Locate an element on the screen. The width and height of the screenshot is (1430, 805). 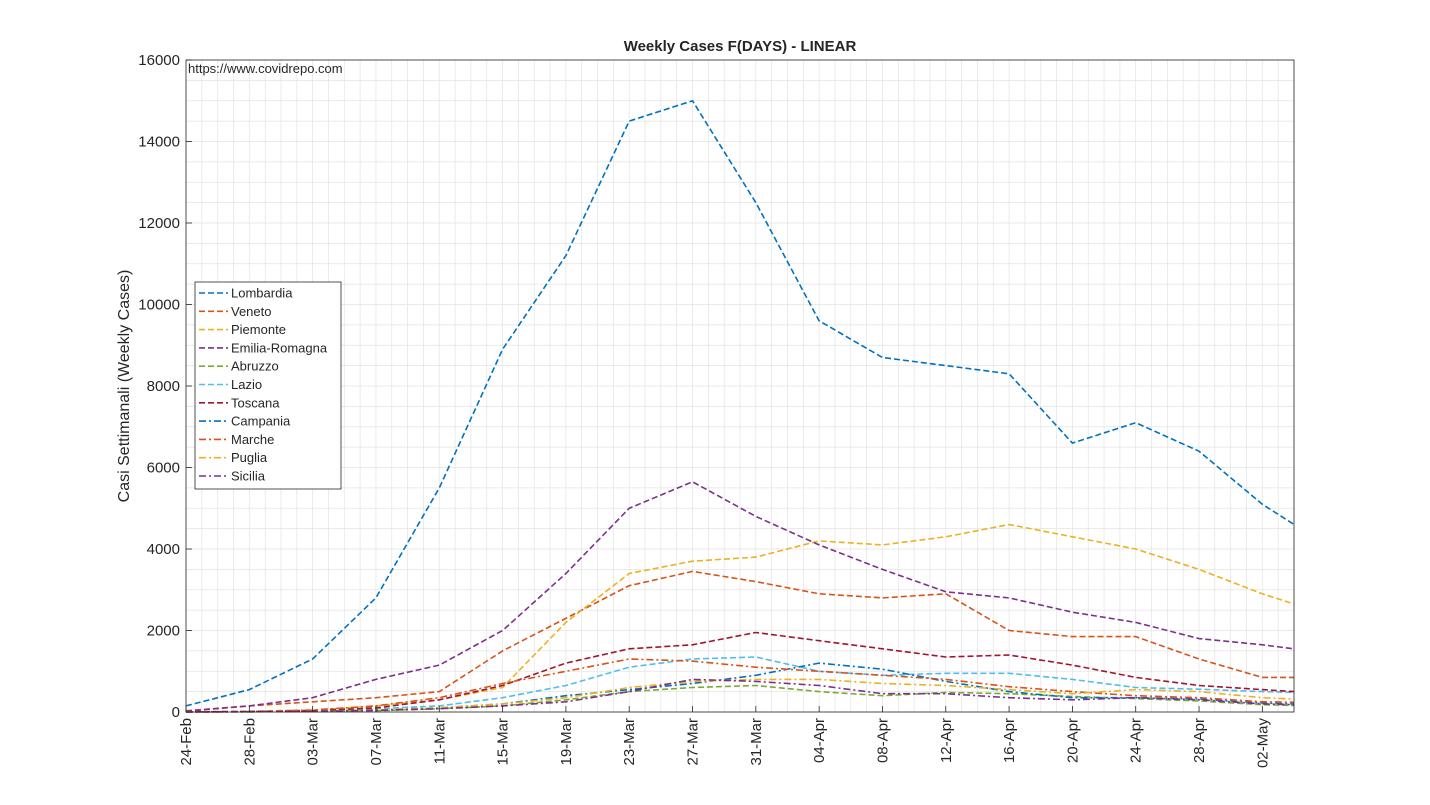
x-tick-label: 11-Mar is located at coordinates (439, 741).